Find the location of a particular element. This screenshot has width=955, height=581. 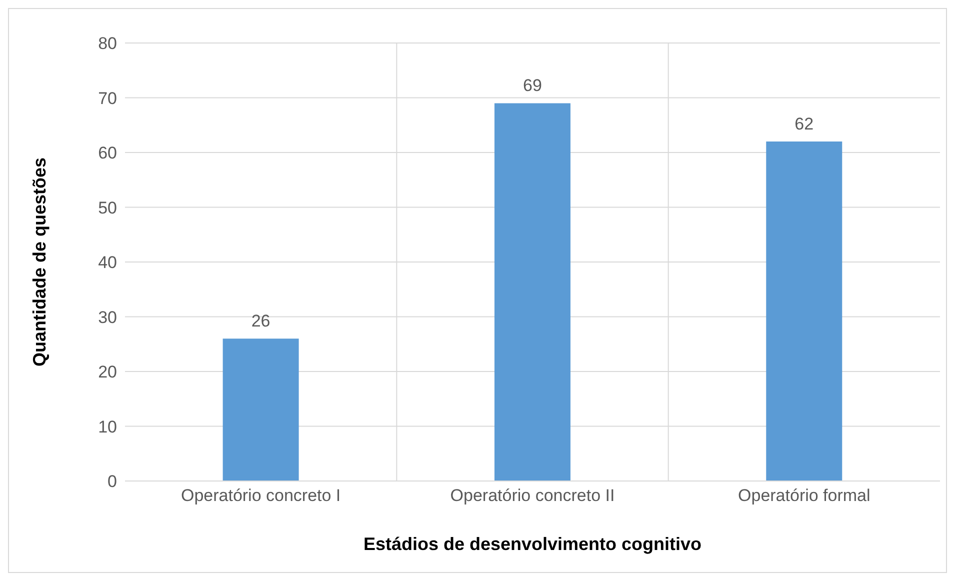

data-label: 26 is located at coordinates (260, 321).